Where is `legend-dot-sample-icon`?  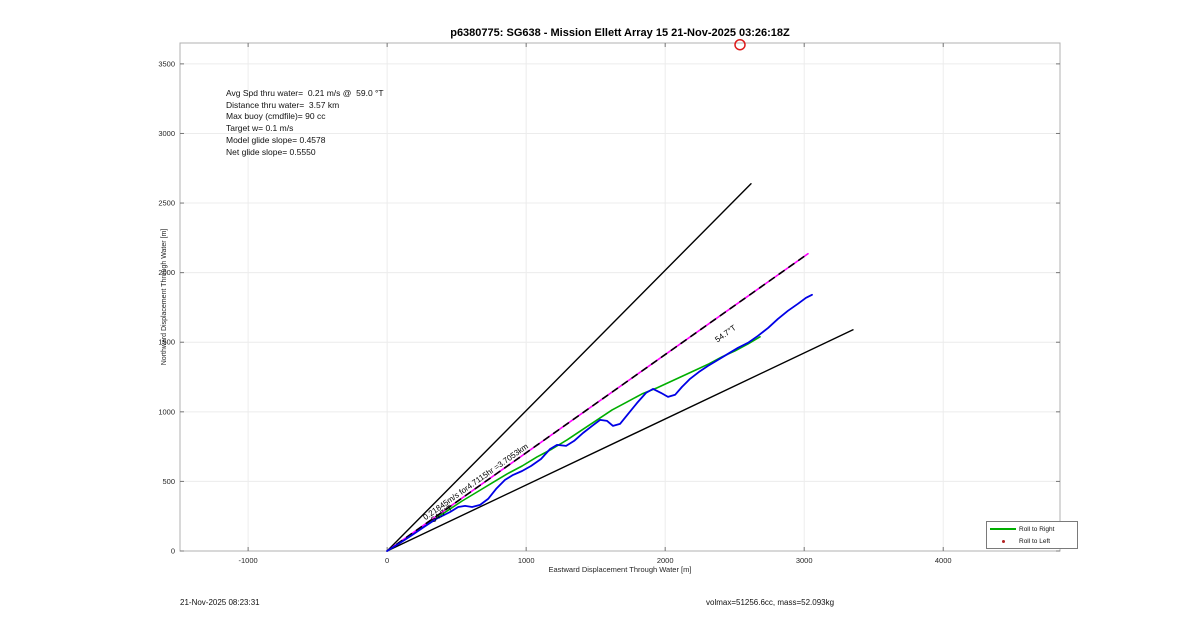 legend-dot-sample-icon is located at coordinates (1003, 541).